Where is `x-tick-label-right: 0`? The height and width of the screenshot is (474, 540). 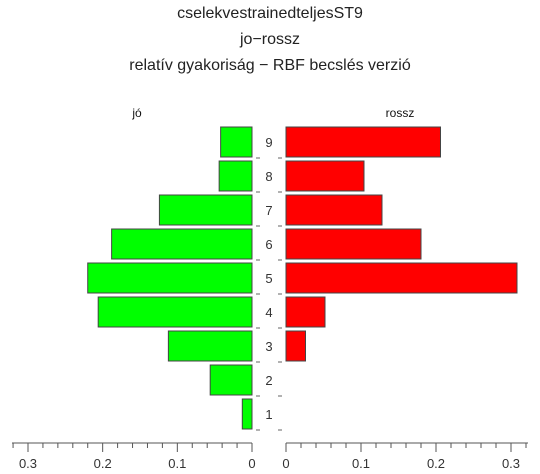 x-tick-label-right: 0 is located at coordinates (285, 463).